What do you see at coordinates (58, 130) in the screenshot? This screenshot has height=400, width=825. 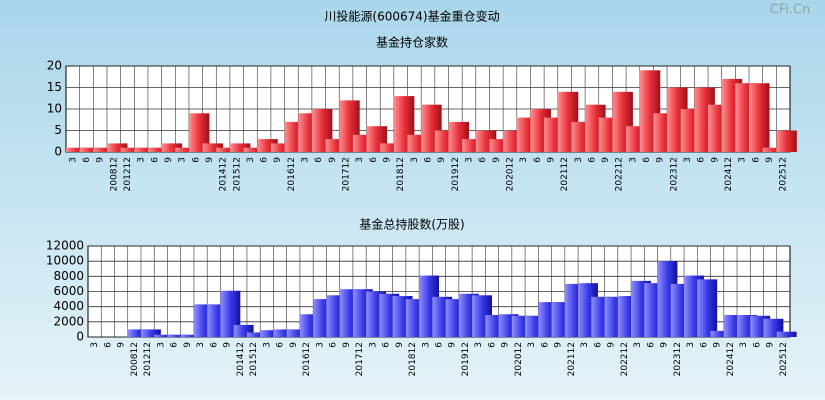 I see `y-tick-label: 5` at bounding box center [58, 130].